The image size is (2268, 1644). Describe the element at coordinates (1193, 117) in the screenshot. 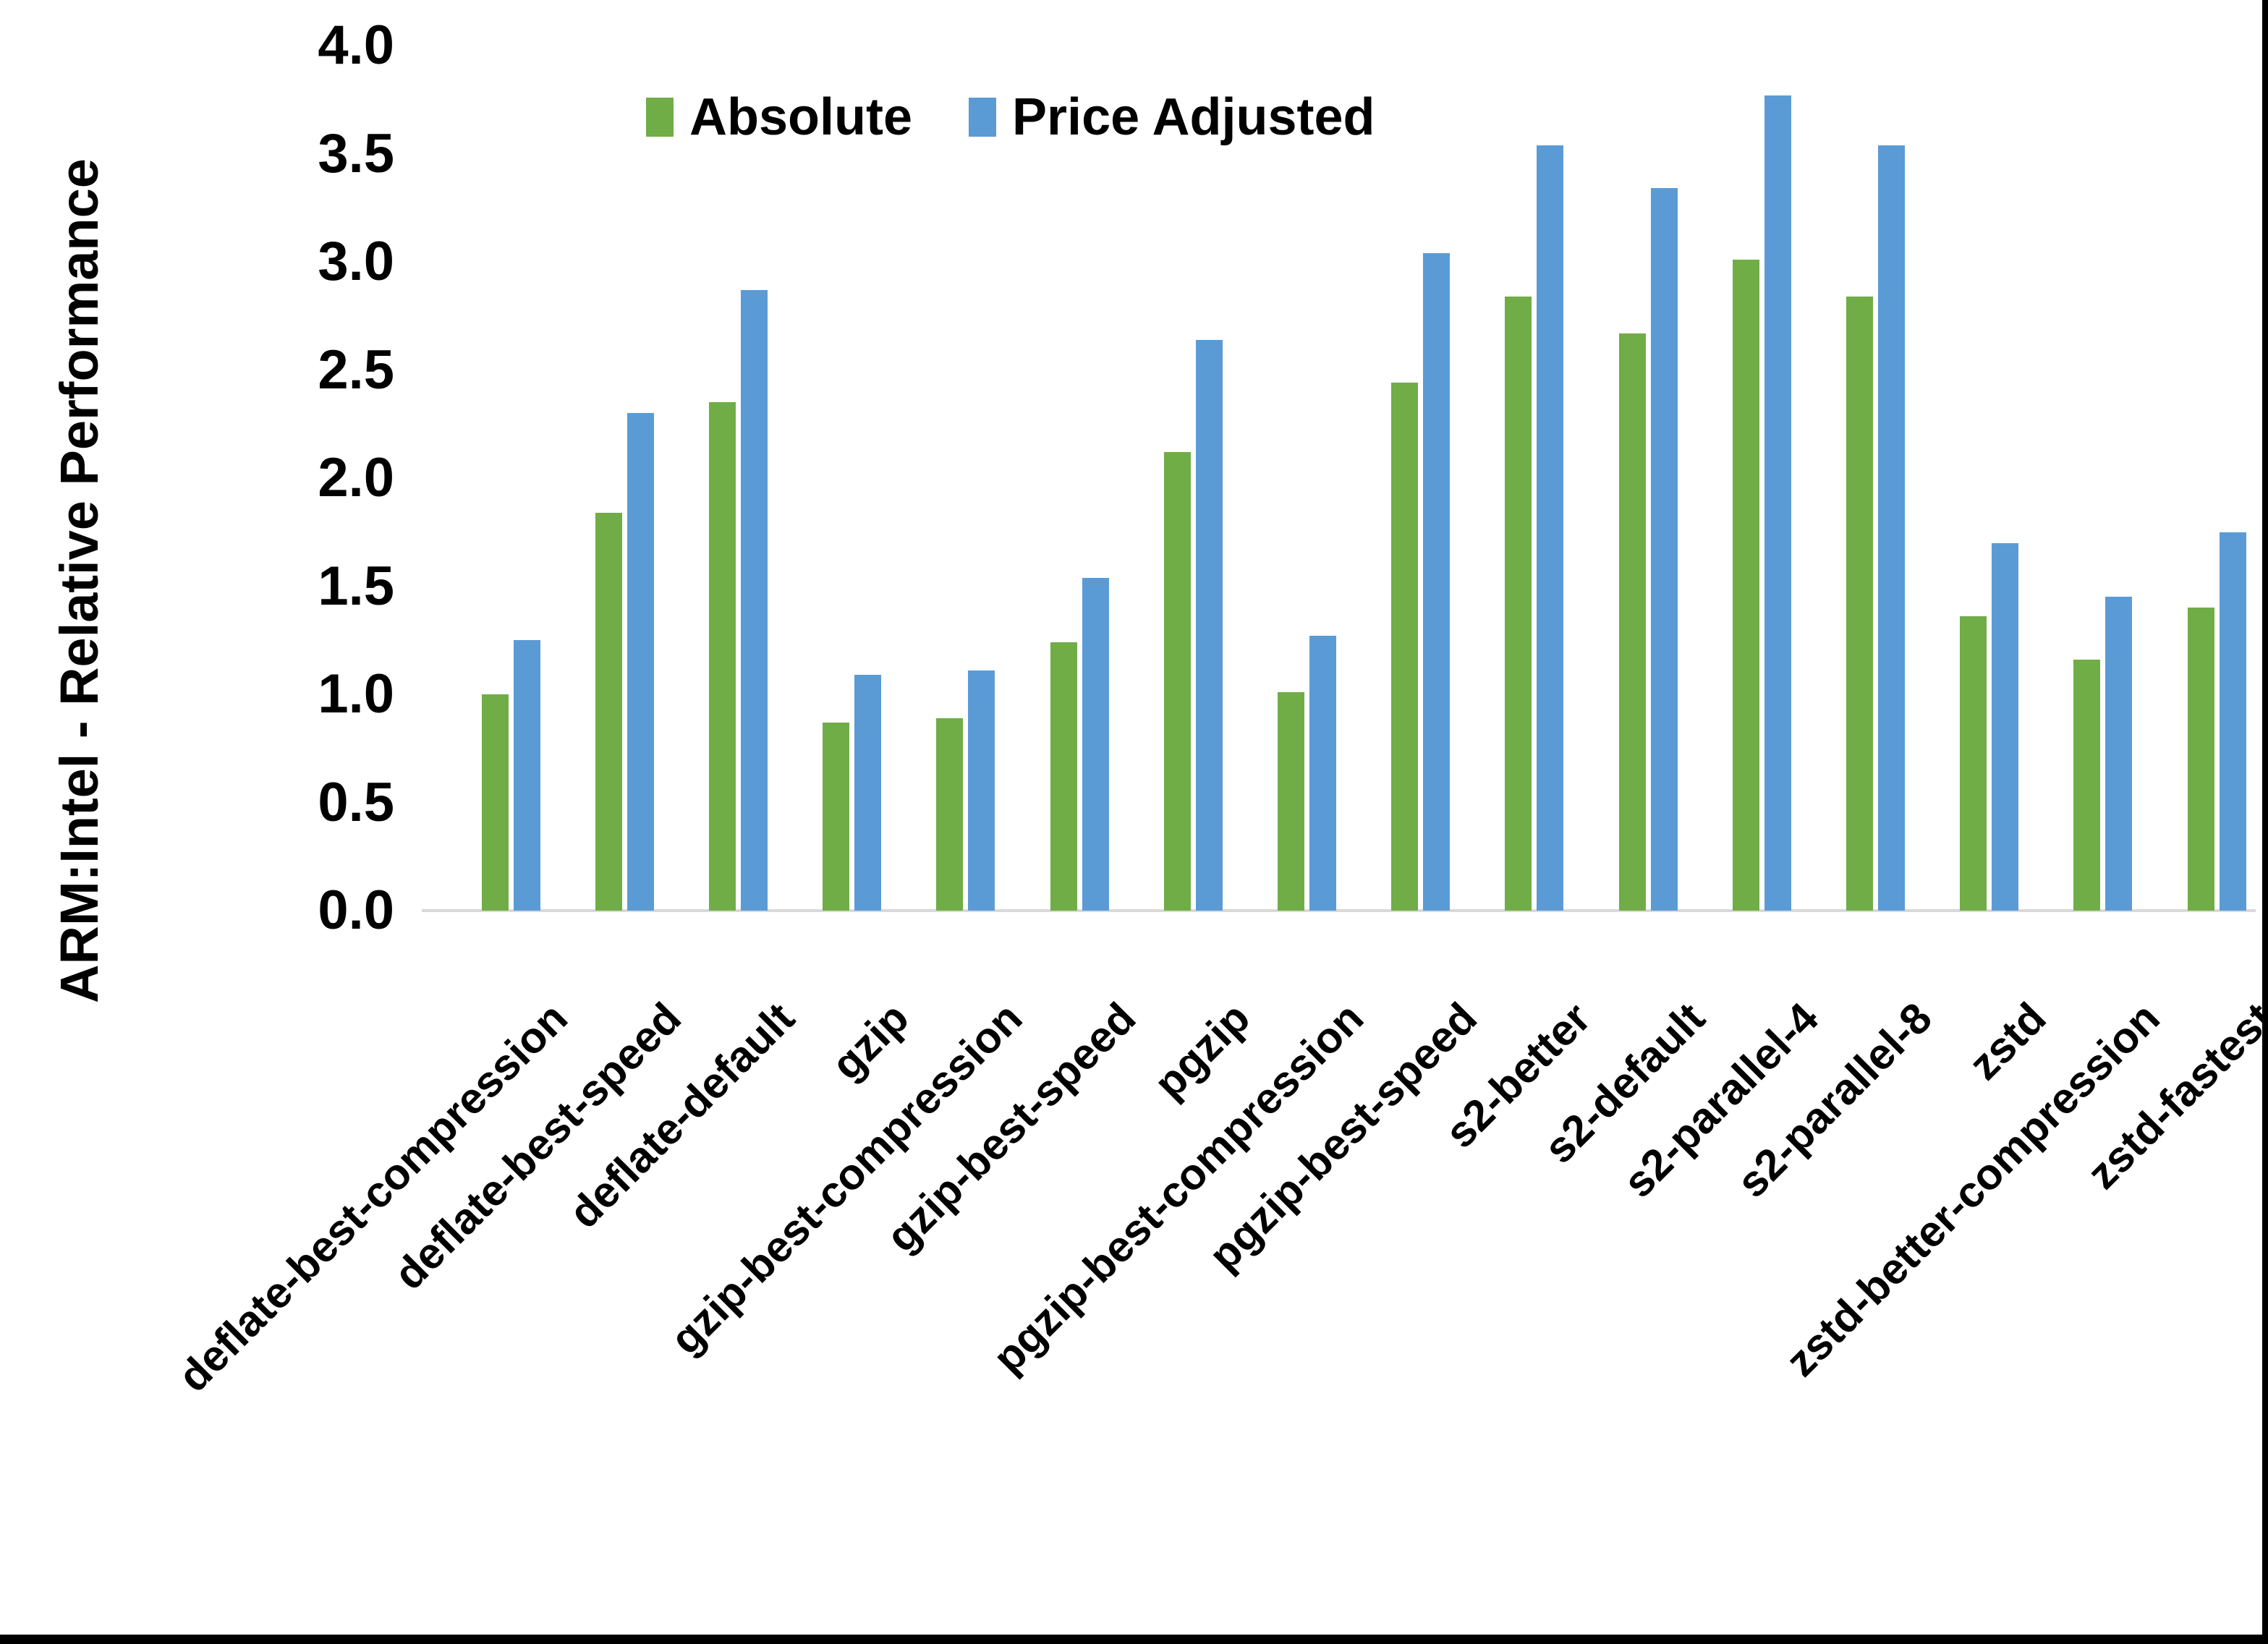

I see `legend-label-price-adjusted: Price Adjusted` at that location.